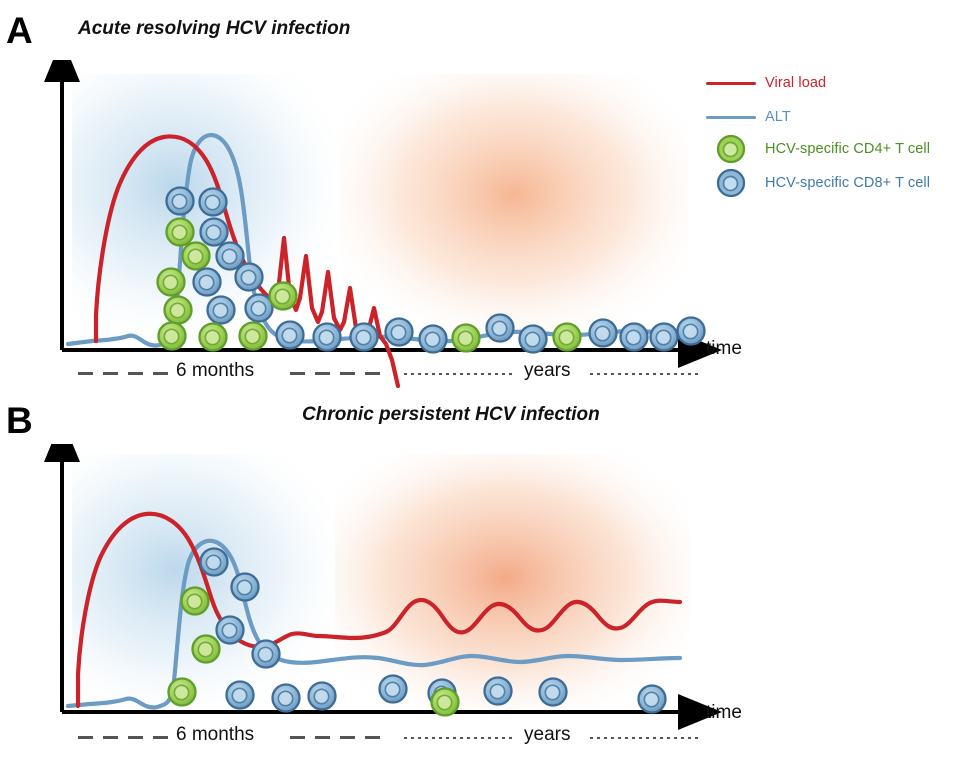  I want to click on green-cell-icon, so click(731, 149).